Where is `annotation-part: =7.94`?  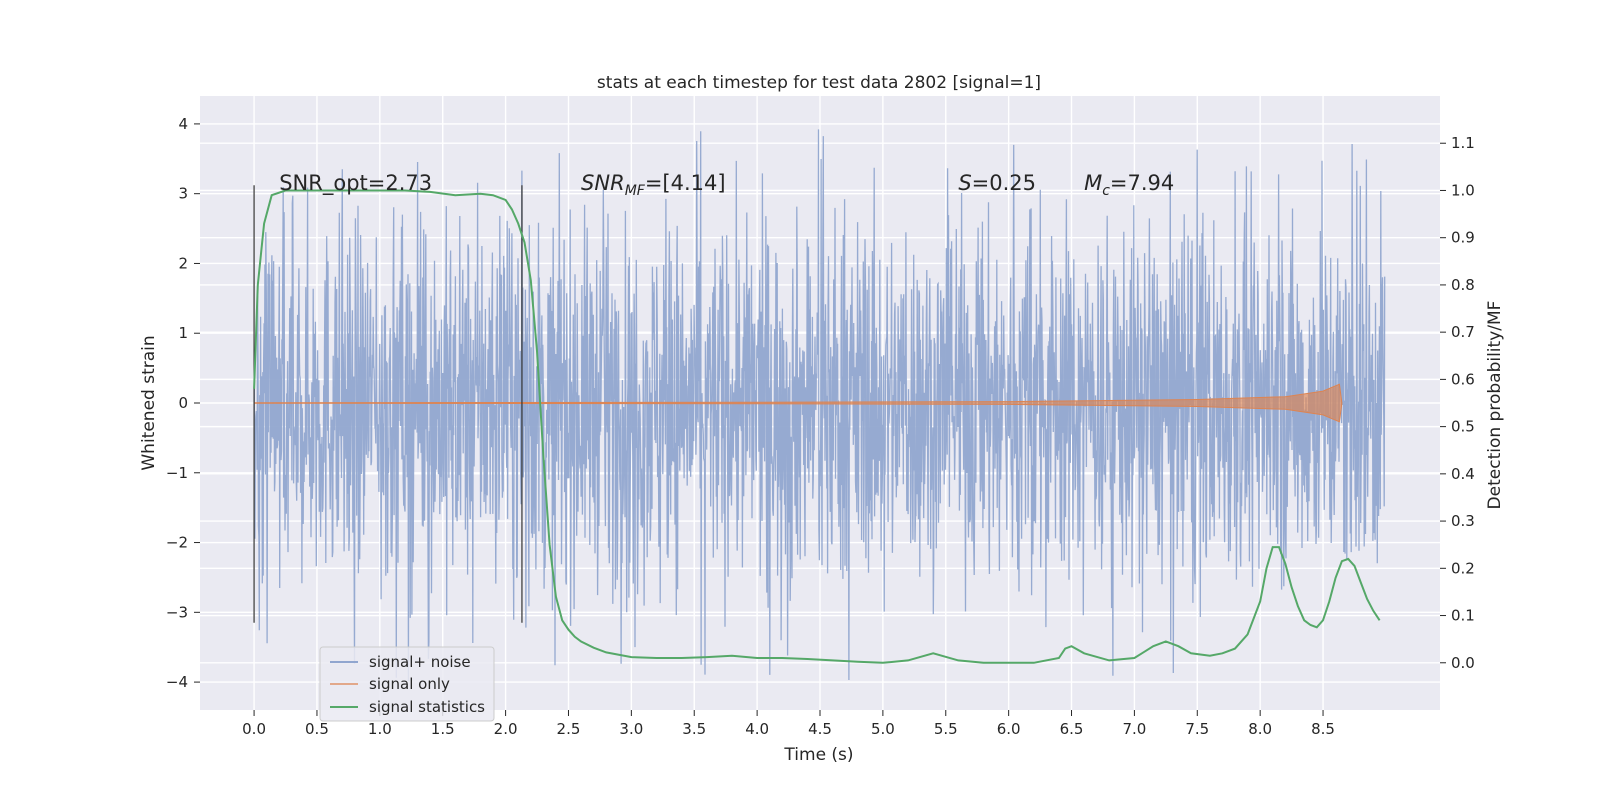
annotation-part: =7.94 is located at coordinates (1142, 183).